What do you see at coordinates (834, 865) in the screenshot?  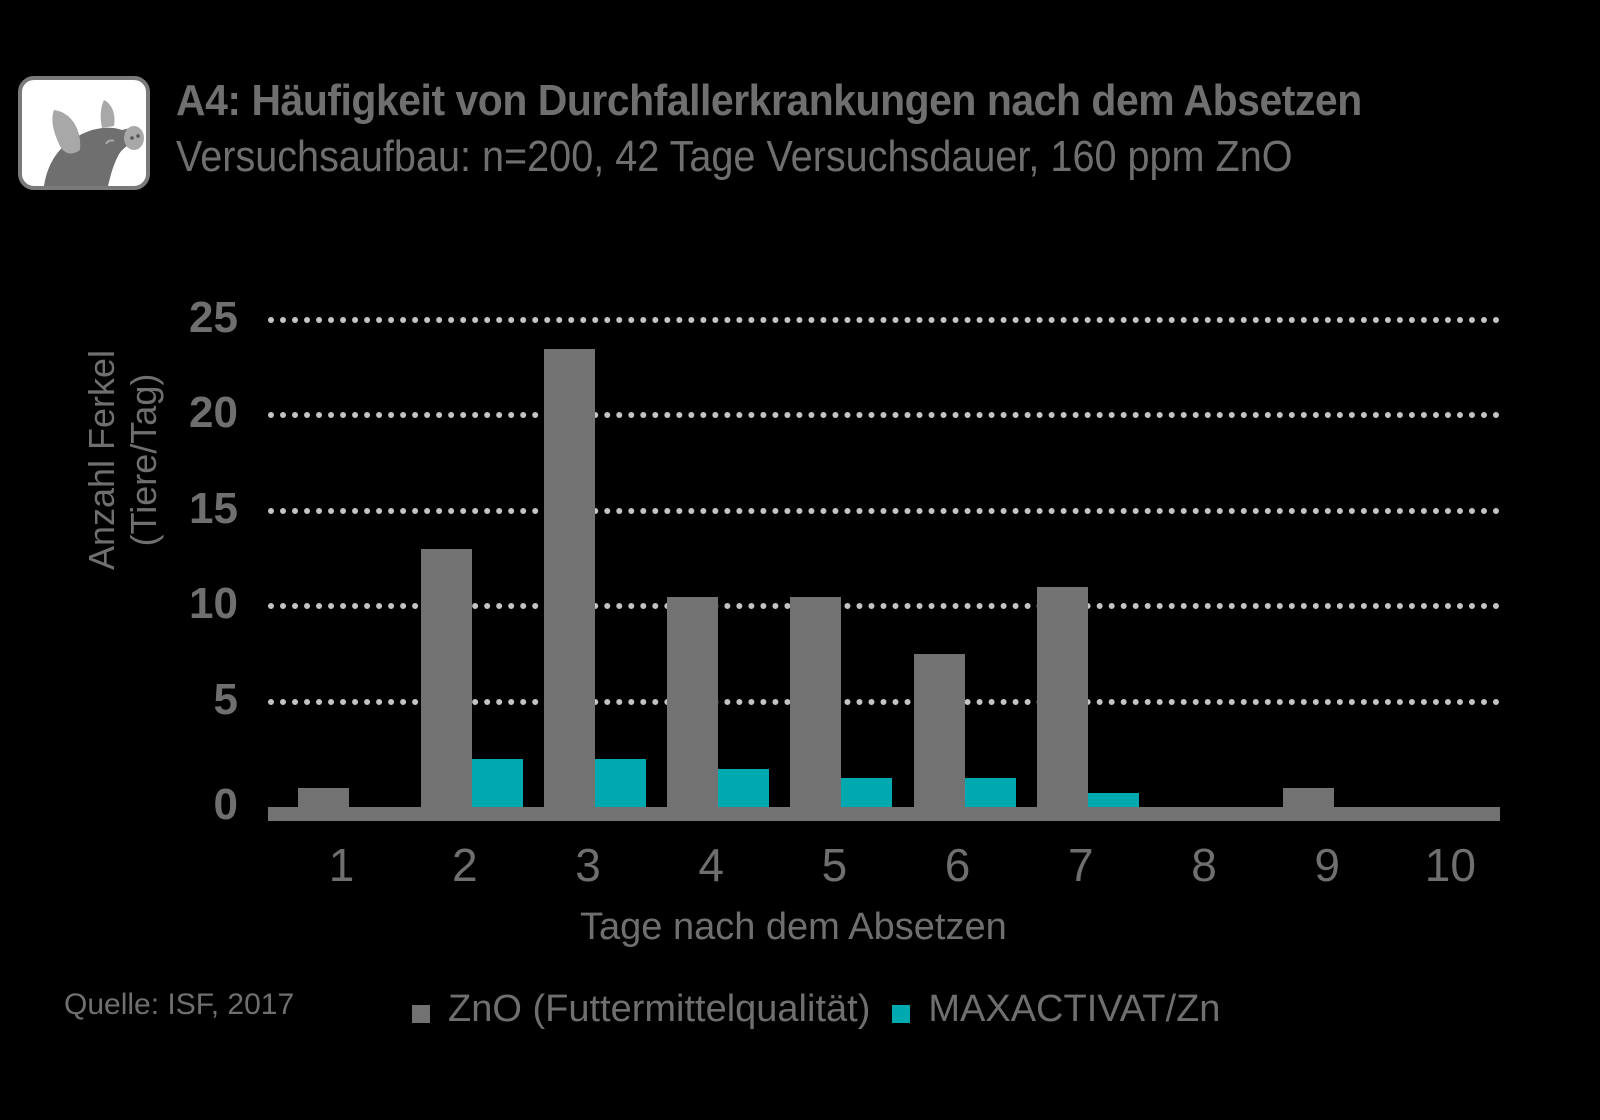 I see `x-tick-label: 5` at bounding box center [834, 865].